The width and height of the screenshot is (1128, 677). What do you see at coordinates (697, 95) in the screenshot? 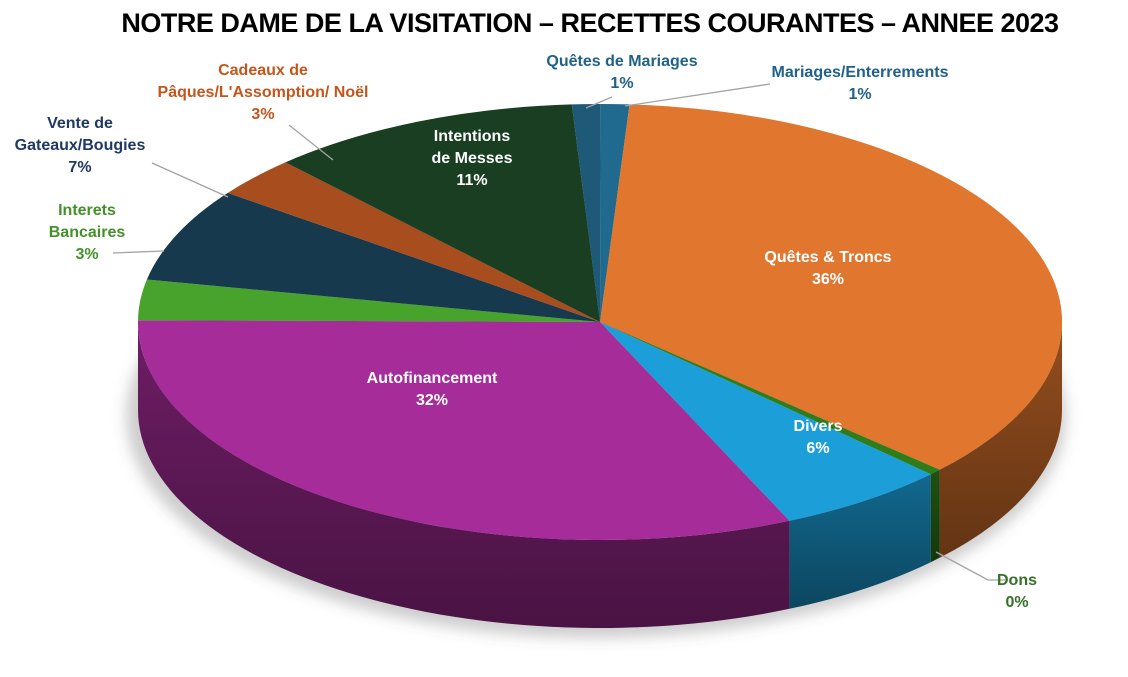
I see `leader-line-mariages-enterrements` at bounding box center [697, 95].